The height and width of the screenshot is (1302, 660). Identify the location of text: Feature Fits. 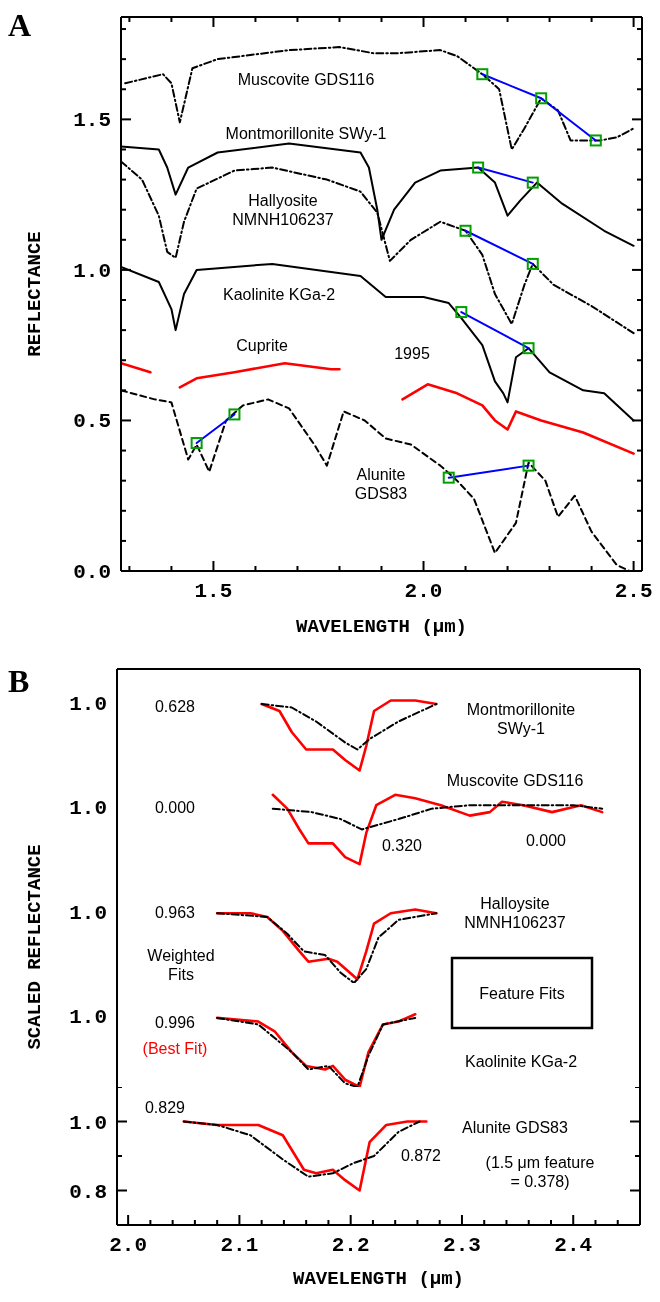
(522, 993).